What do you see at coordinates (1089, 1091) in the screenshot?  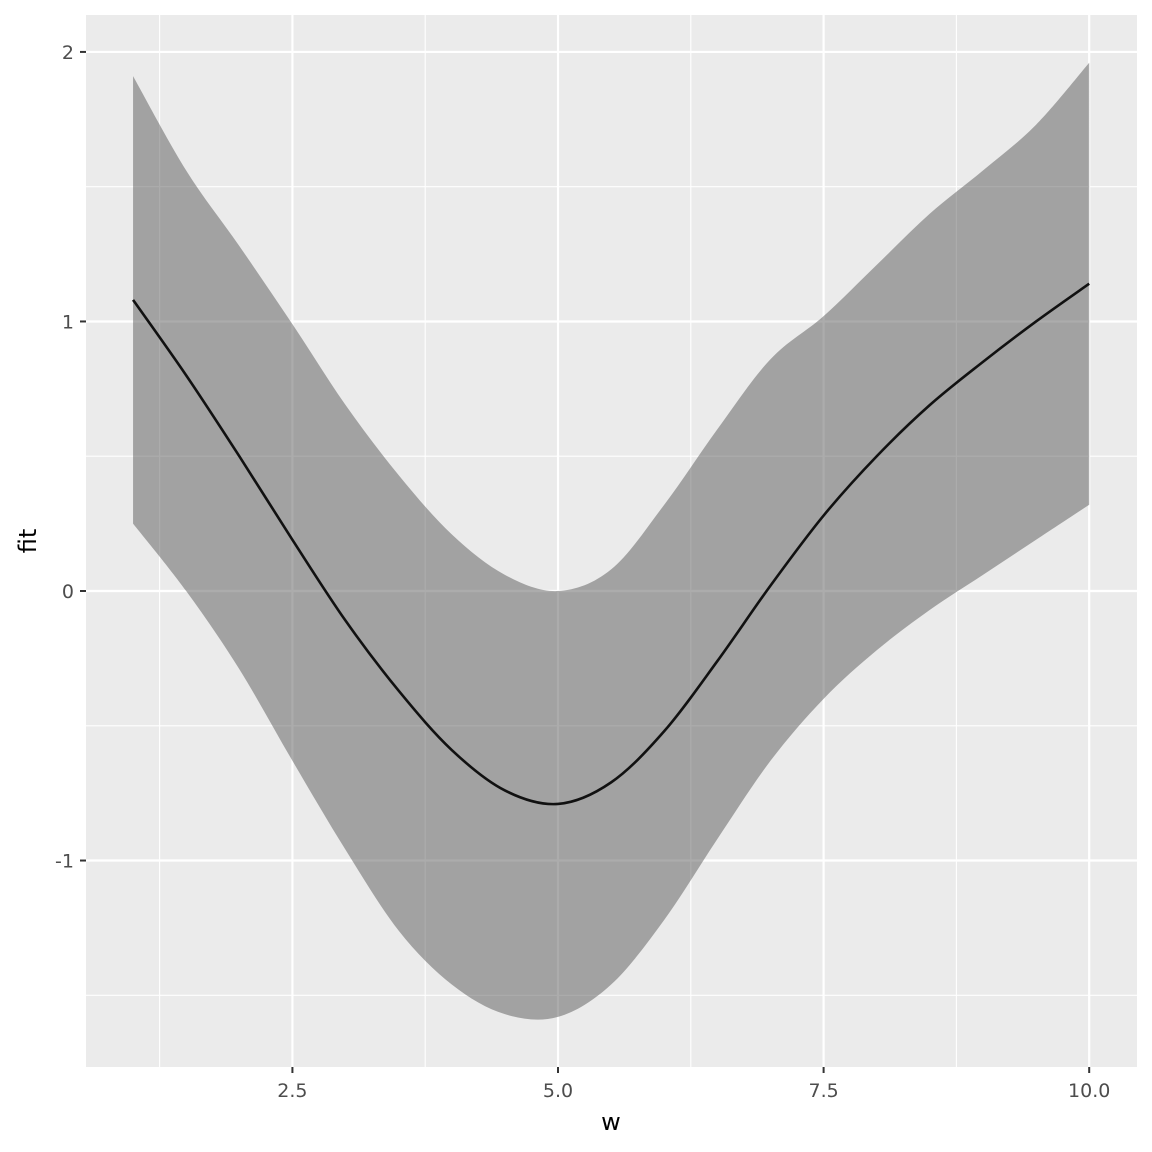 I see `x-tick-label: 10.0` at bounding box center [1089, 1091].